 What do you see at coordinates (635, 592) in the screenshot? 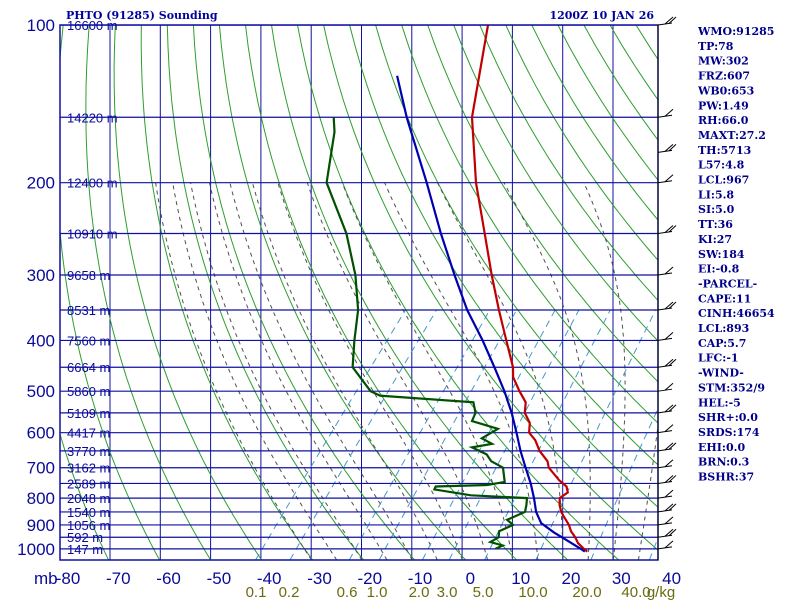
I see `mixing-ratio-label: 40.0` at bounding box center [635, 592].